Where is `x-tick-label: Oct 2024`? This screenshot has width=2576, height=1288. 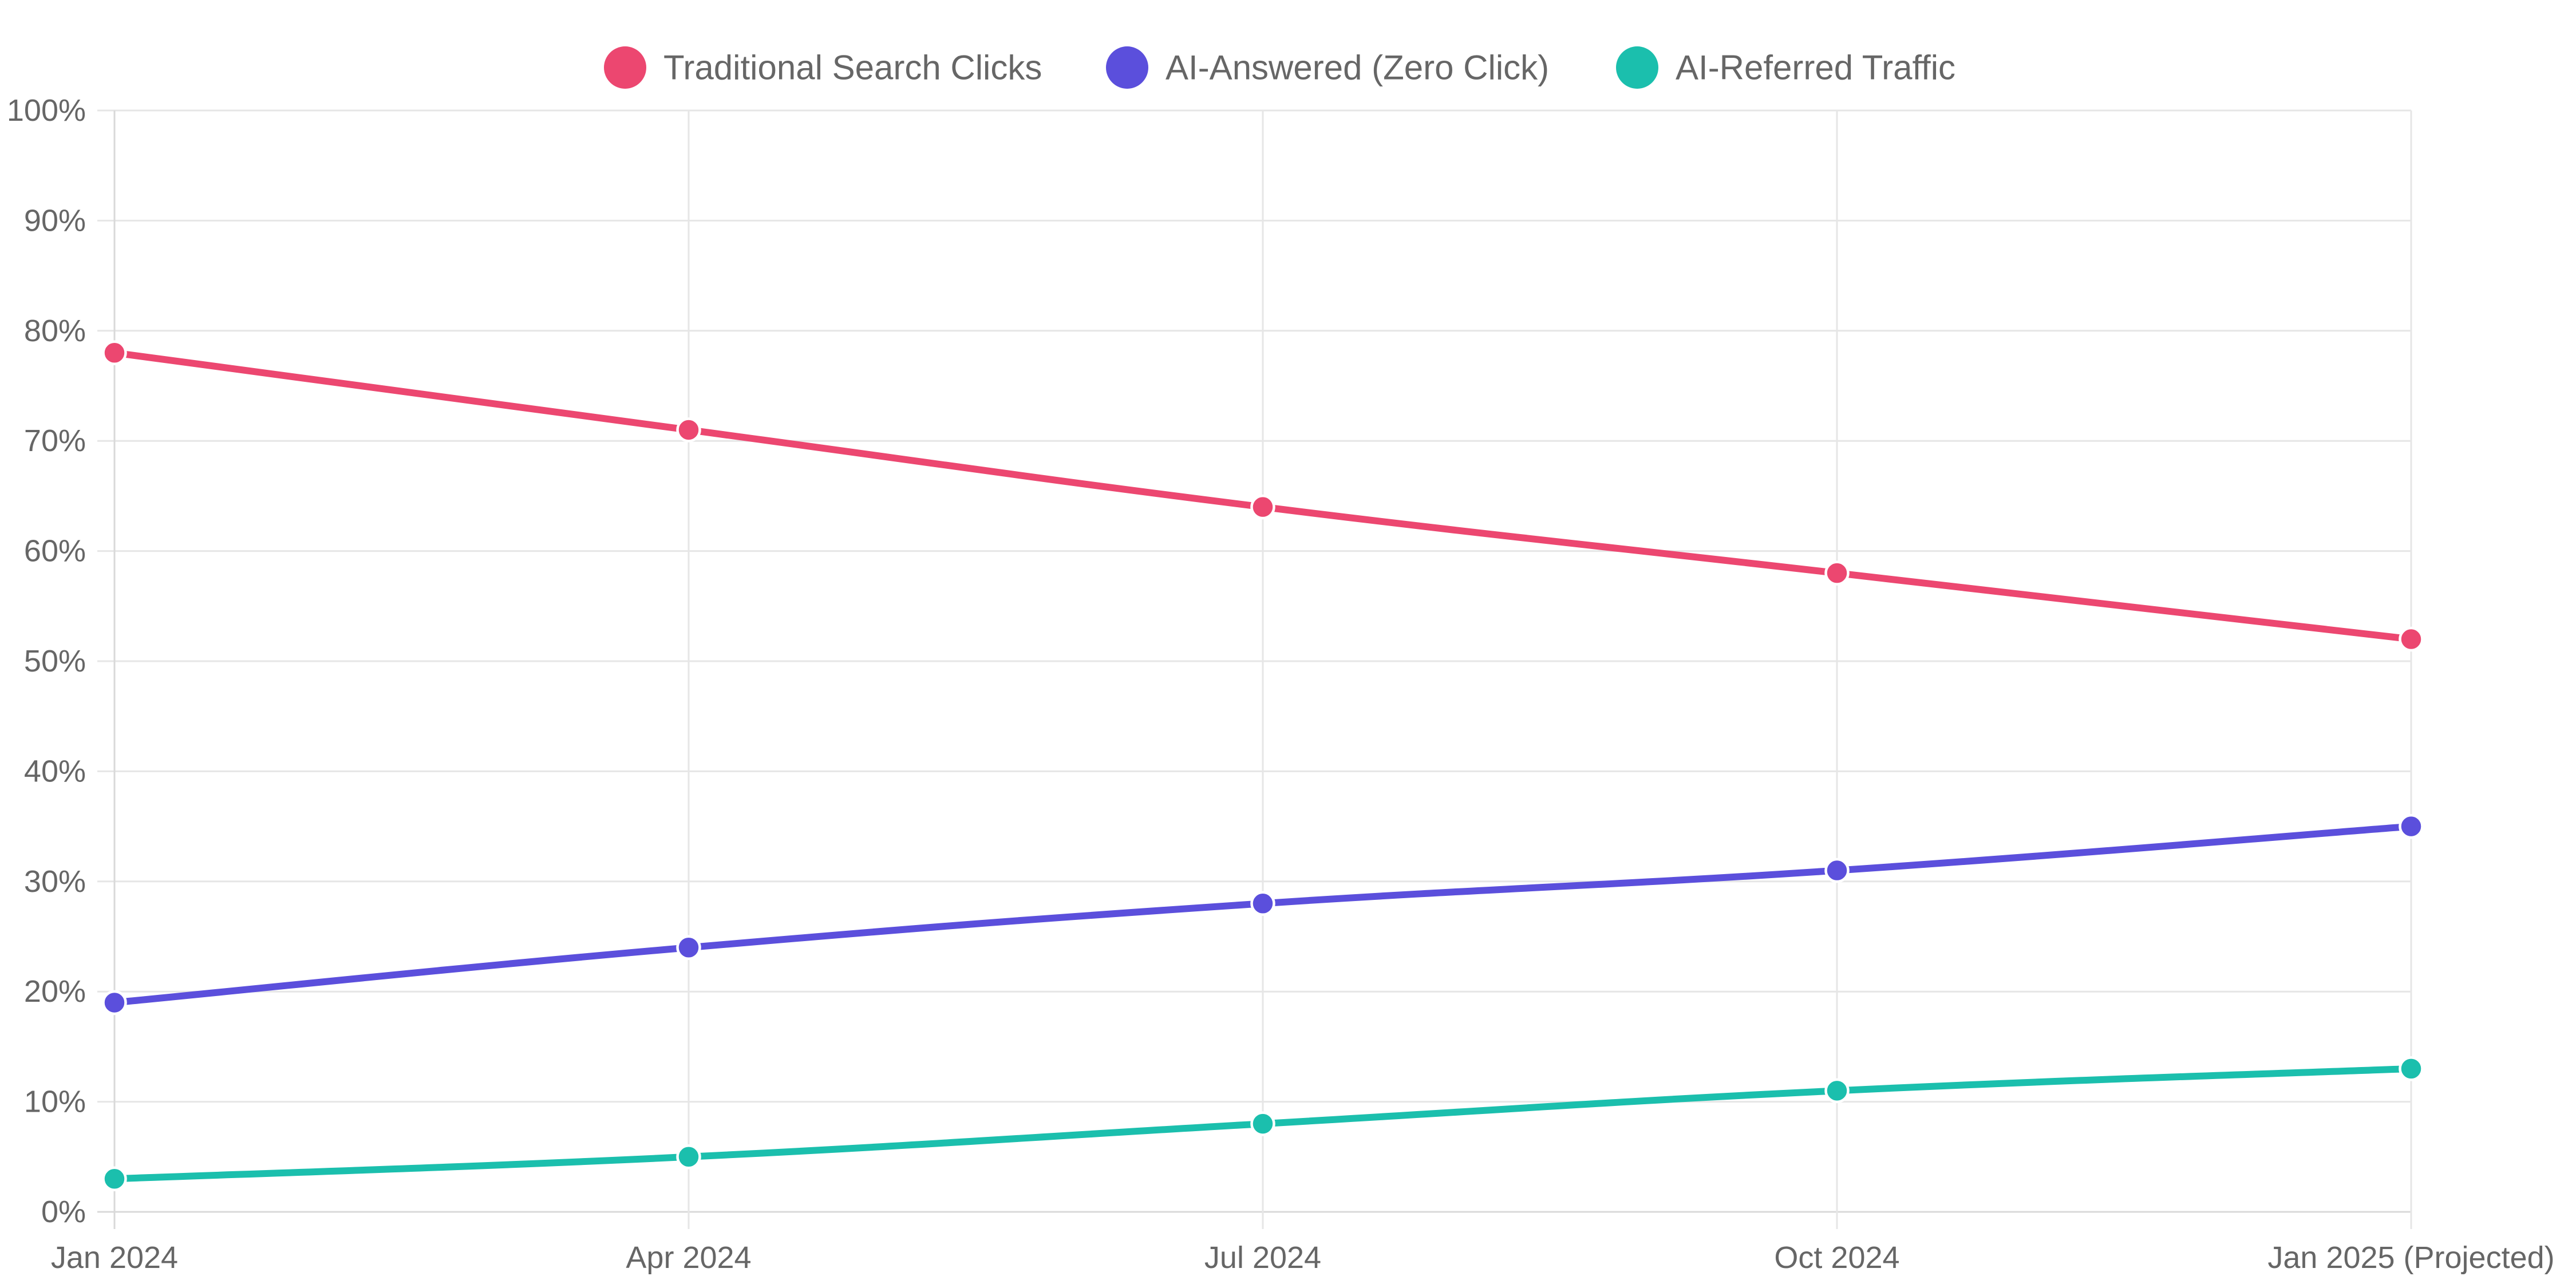
x-tick-label: Oct 2024 is located at coordinates (1836, 1257).